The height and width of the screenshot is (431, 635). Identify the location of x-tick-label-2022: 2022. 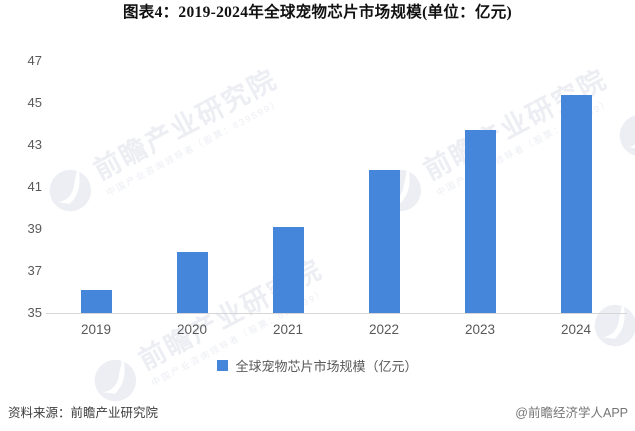
(384, 329).